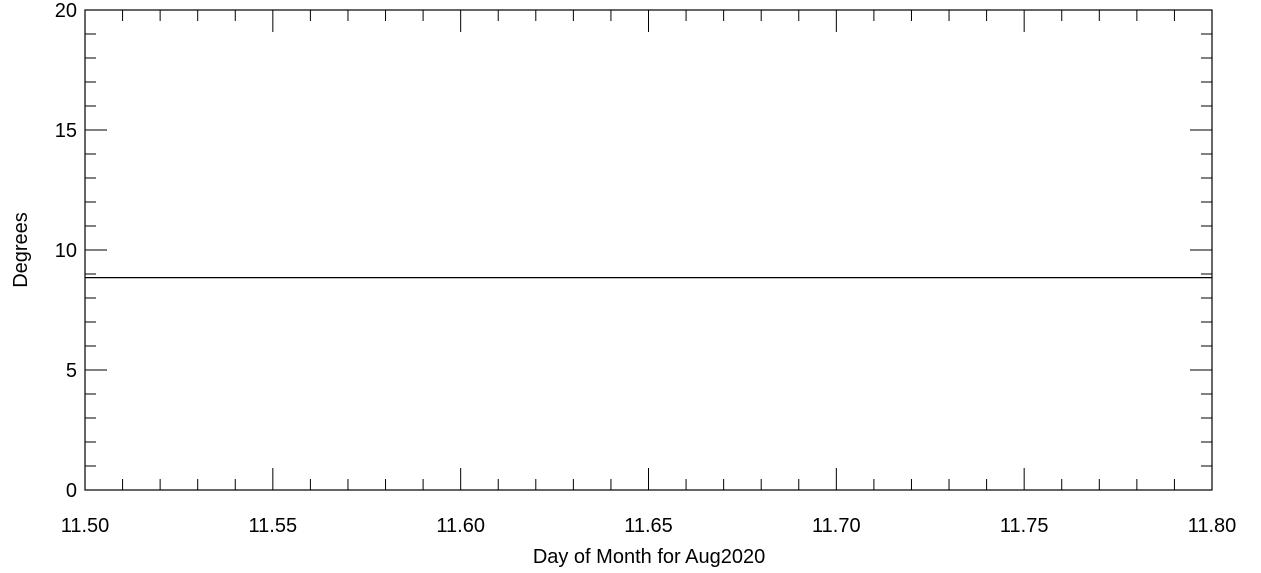 The width and height of the screenshot is (1261, 573). What do you see at coordinates (66, 131) in the screenshot?
I see `y-tick-label: 15` at bounding box center [66, 131].